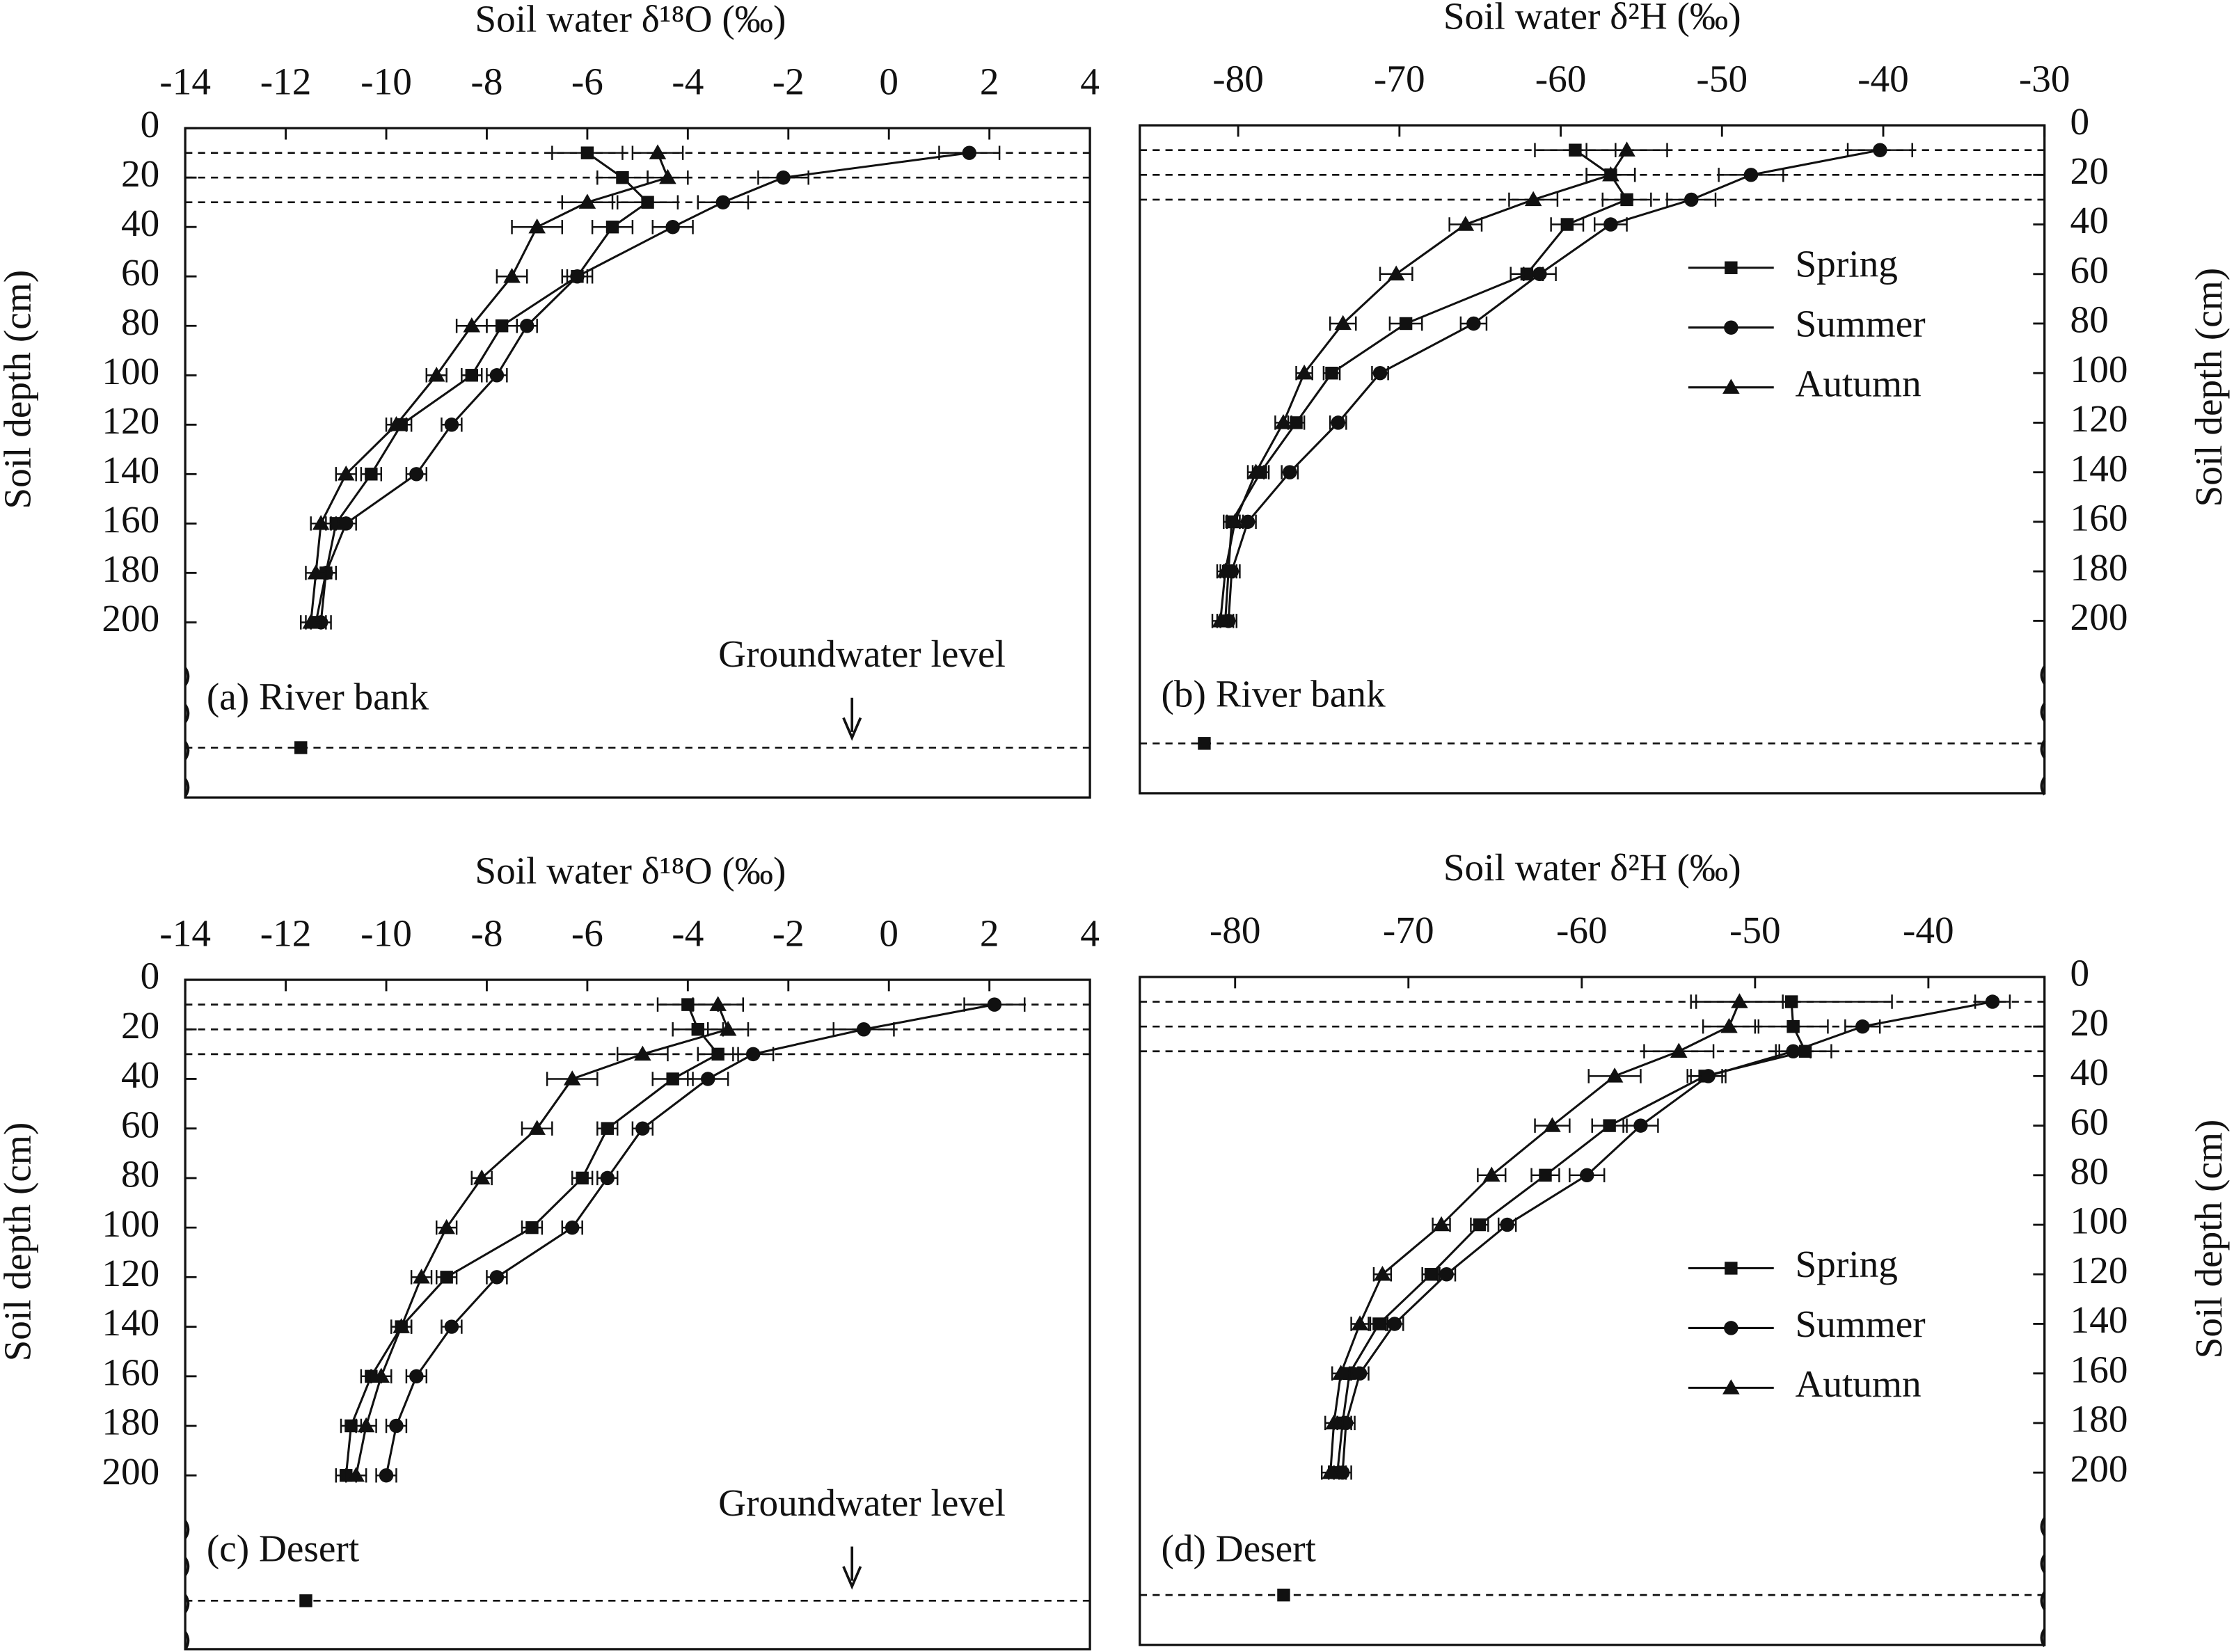 This screenshot has height=1652, width=2234. What do you see at coordinates (862, 654) in the screenshot?
I see `groundwater-label: Groundwater level` at bounding box center [862, 654].